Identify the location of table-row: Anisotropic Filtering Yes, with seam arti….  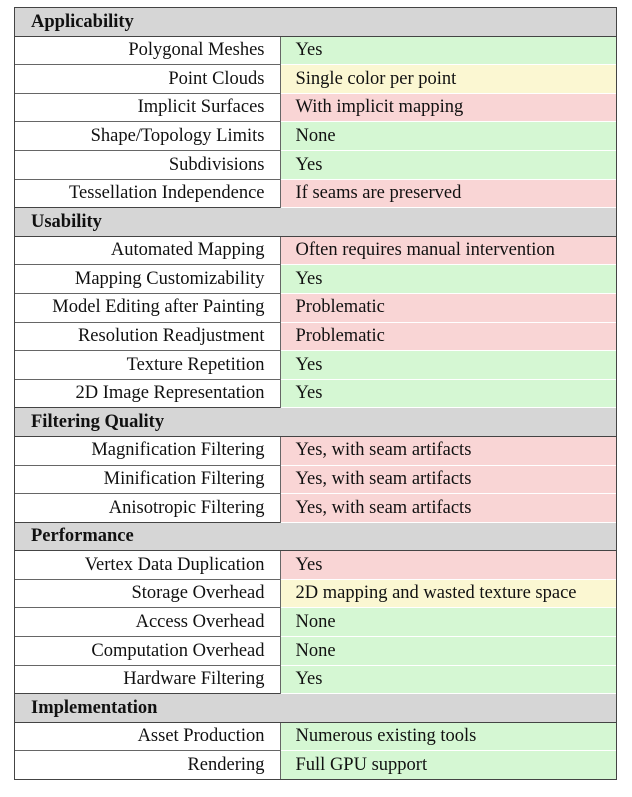
(316, 508).